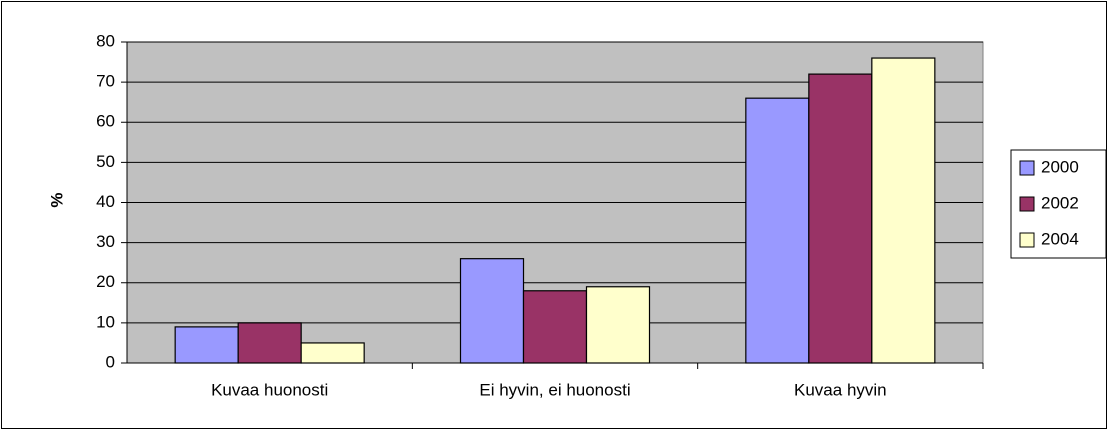 The image size is (1109, 431). What do you see at coordinates (1060, 166) in the screenshot?
I see `legend-label: 2000` at bounding box center [1060, 166].